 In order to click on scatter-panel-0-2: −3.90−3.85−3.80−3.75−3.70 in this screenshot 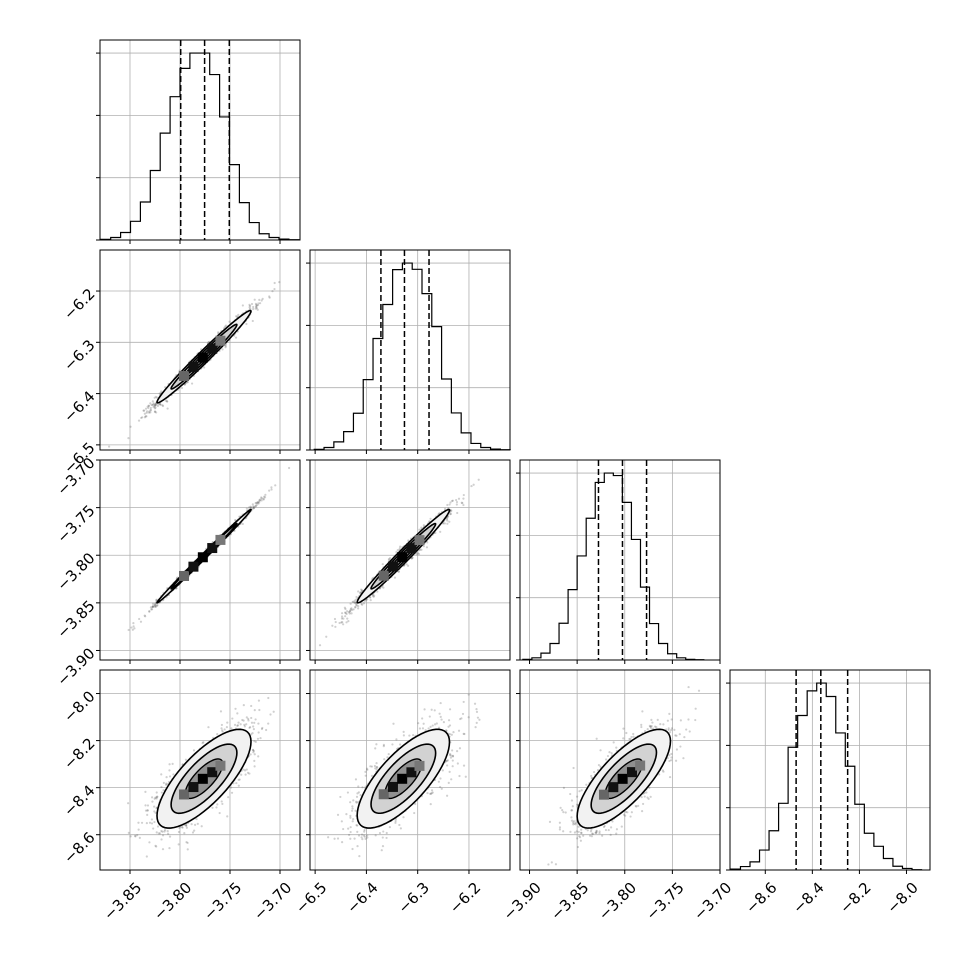, I will do `click(177, 572)`.